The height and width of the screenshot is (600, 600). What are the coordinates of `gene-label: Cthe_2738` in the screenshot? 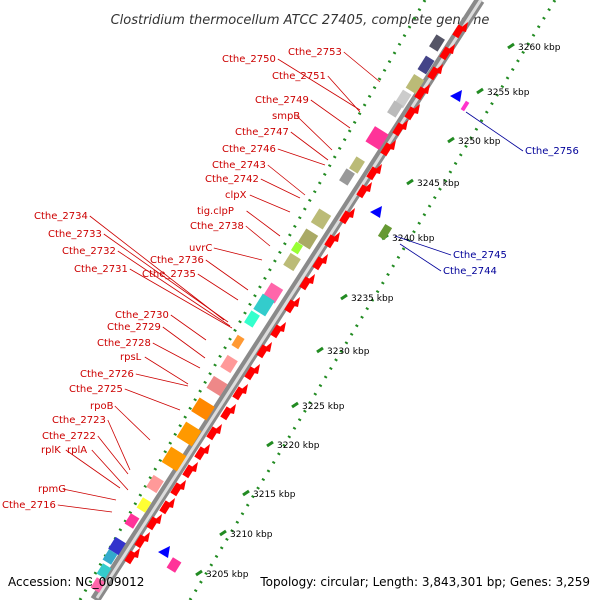 It's located at (217, 226).